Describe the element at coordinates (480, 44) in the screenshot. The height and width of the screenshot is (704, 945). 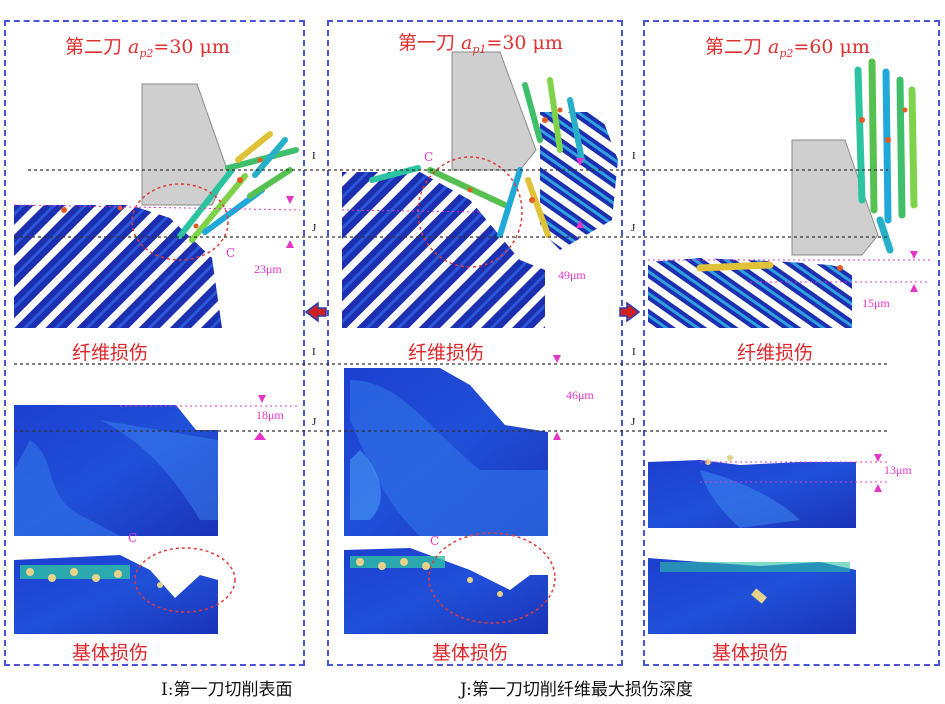
I see `panel2-title: 第一刀 ap1=30 μm` at that location.